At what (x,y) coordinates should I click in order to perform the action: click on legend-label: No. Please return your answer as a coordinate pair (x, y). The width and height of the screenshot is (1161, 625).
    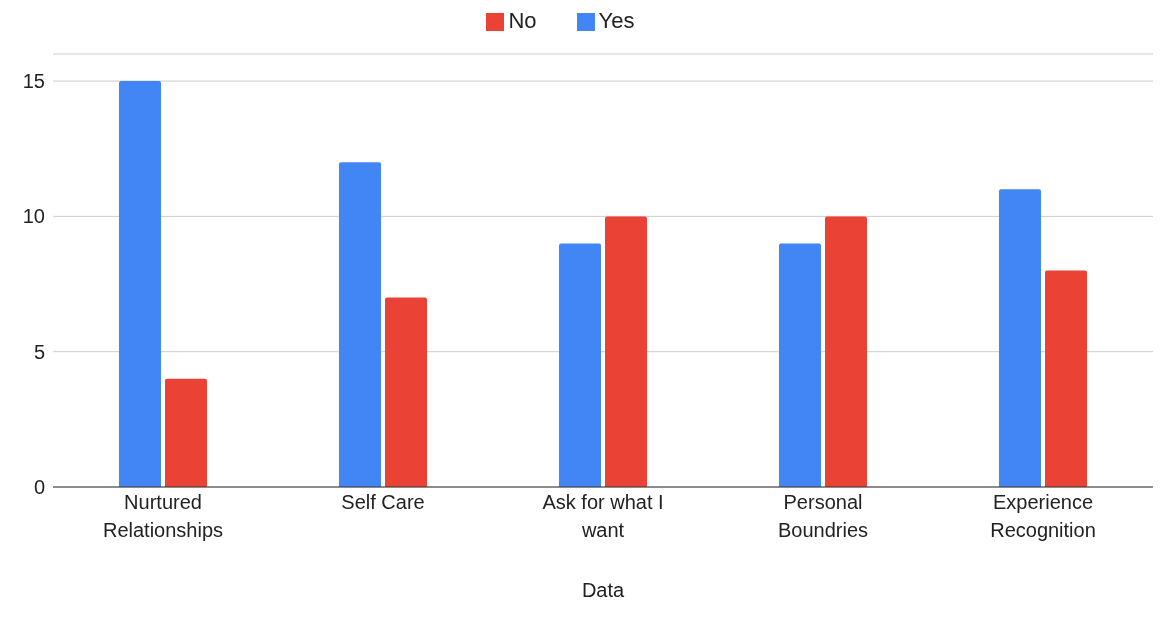
    Looking at the image, I should click on (522, 20).